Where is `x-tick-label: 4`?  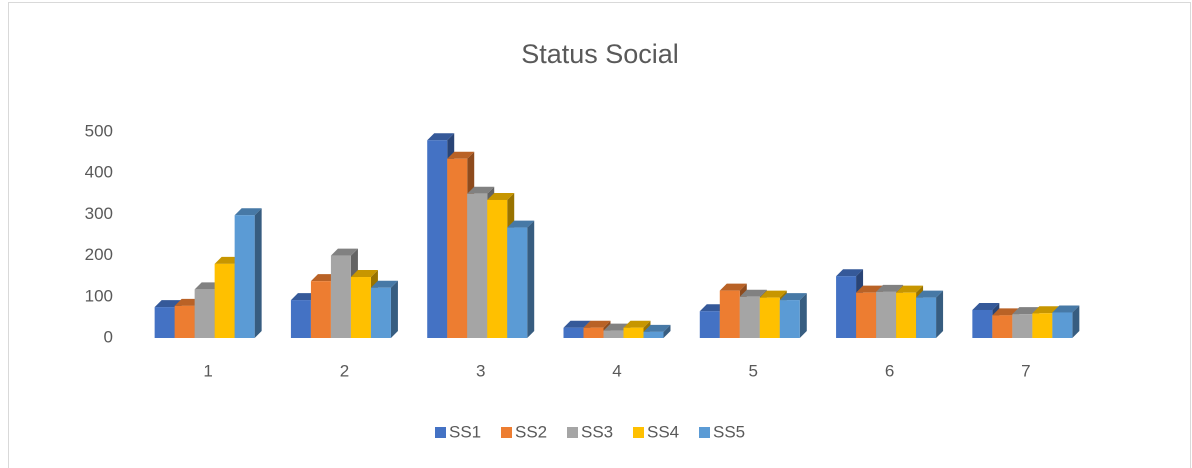 x-tick-label: 4 is located at coordinates (616, 370).